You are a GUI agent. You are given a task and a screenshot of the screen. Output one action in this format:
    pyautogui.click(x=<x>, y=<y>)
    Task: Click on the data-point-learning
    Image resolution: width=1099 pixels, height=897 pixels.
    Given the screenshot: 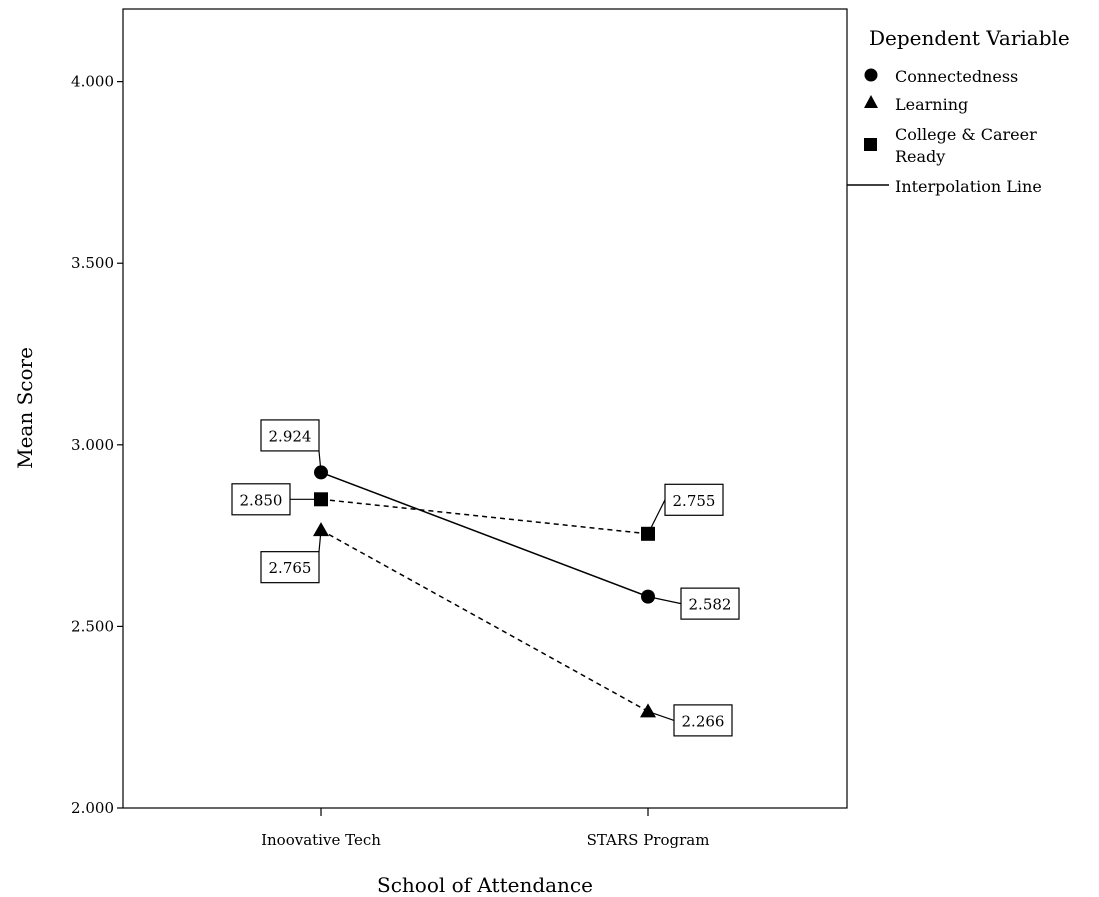 What is the action you would take?
    pyautogui.click(x=648, y=710)
    